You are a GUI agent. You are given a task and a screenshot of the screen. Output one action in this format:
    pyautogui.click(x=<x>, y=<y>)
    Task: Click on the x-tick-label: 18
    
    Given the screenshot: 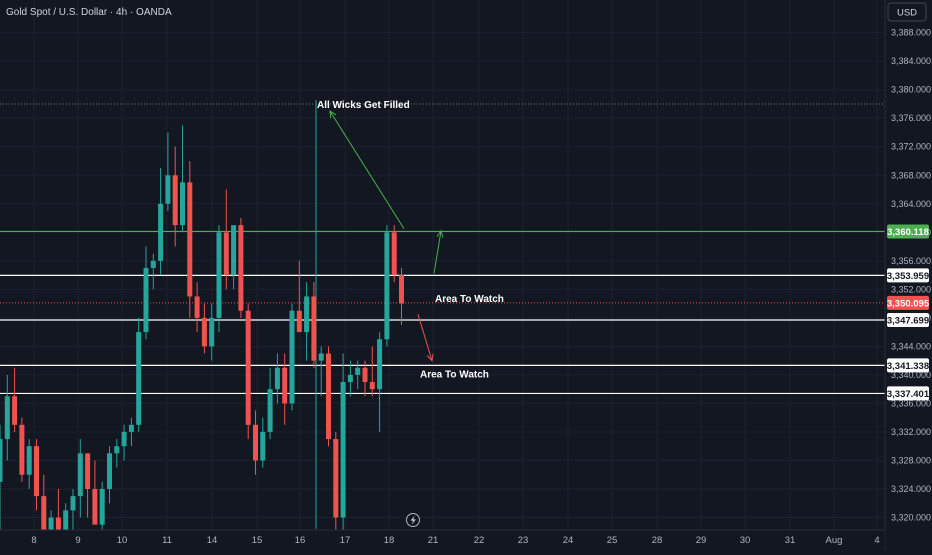 What is the action you would take?
    pyautogui.click(x=389, y=540)
    